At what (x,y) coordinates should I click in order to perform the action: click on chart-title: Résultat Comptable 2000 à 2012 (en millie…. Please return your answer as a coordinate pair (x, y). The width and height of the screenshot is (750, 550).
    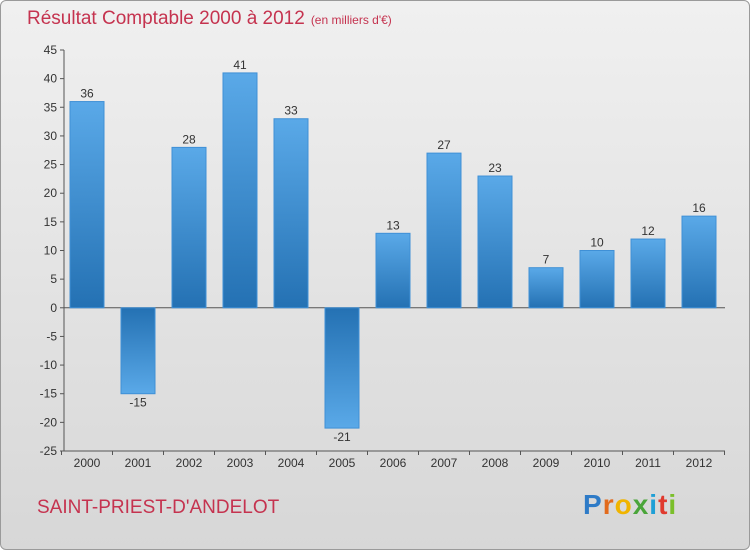
    Looking at the image, I should click on (209, 19).